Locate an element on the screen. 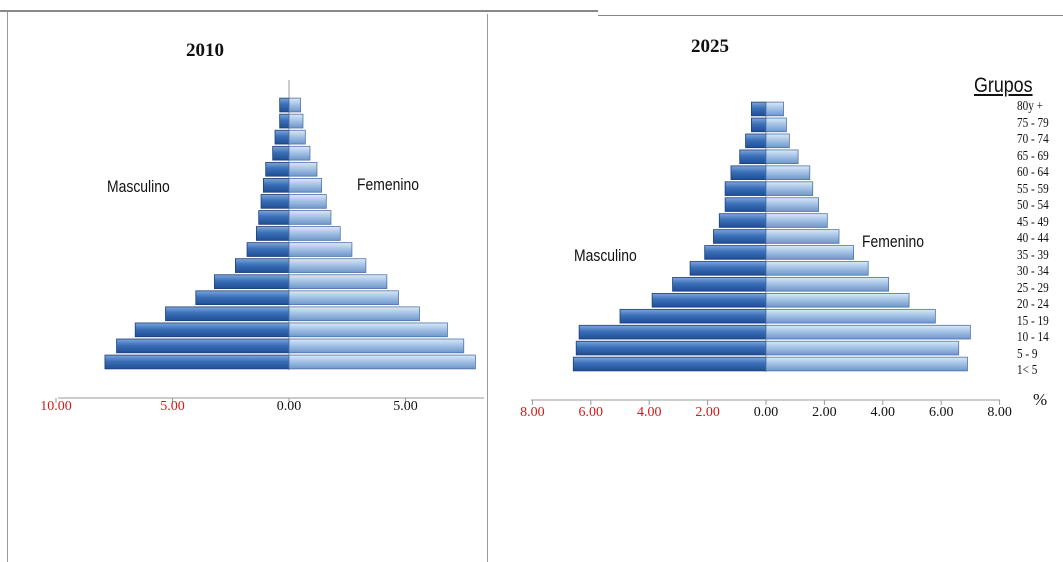  legend-item: 65 - 69 is located at coordinates (1033, 156).